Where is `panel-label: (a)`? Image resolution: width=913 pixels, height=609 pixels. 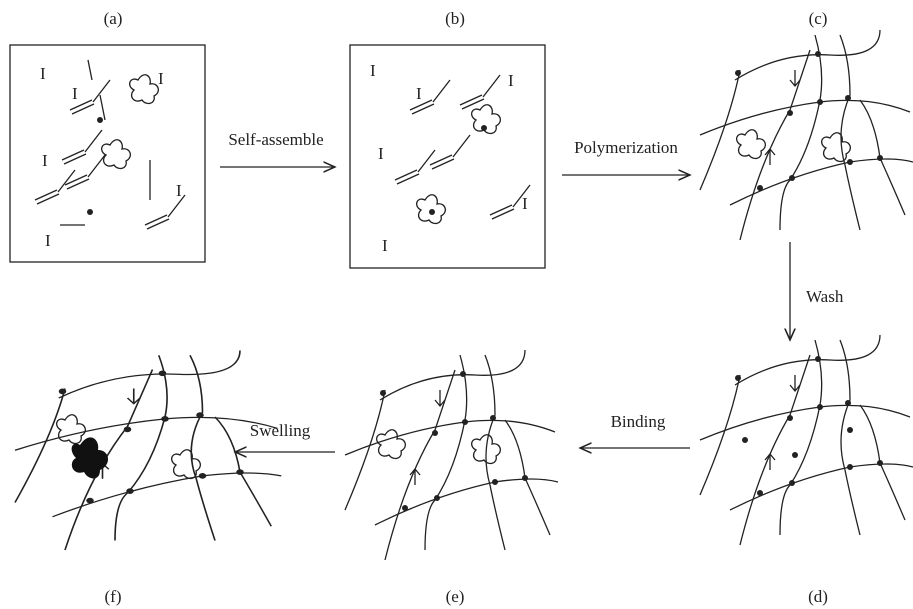 panel-label: (a) is located at coordinates (113, 18).